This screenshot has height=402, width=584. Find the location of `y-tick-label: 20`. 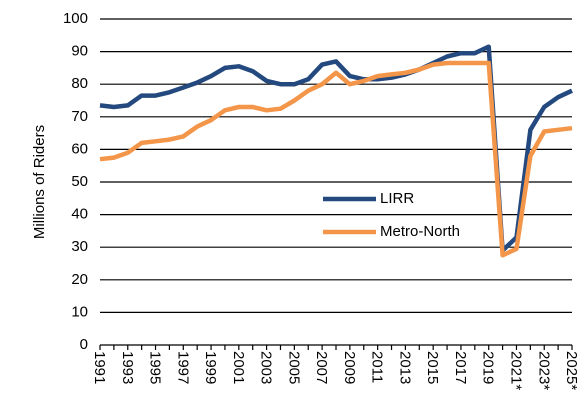

y-tick-label: 20 is located at coordinates (79, 279).